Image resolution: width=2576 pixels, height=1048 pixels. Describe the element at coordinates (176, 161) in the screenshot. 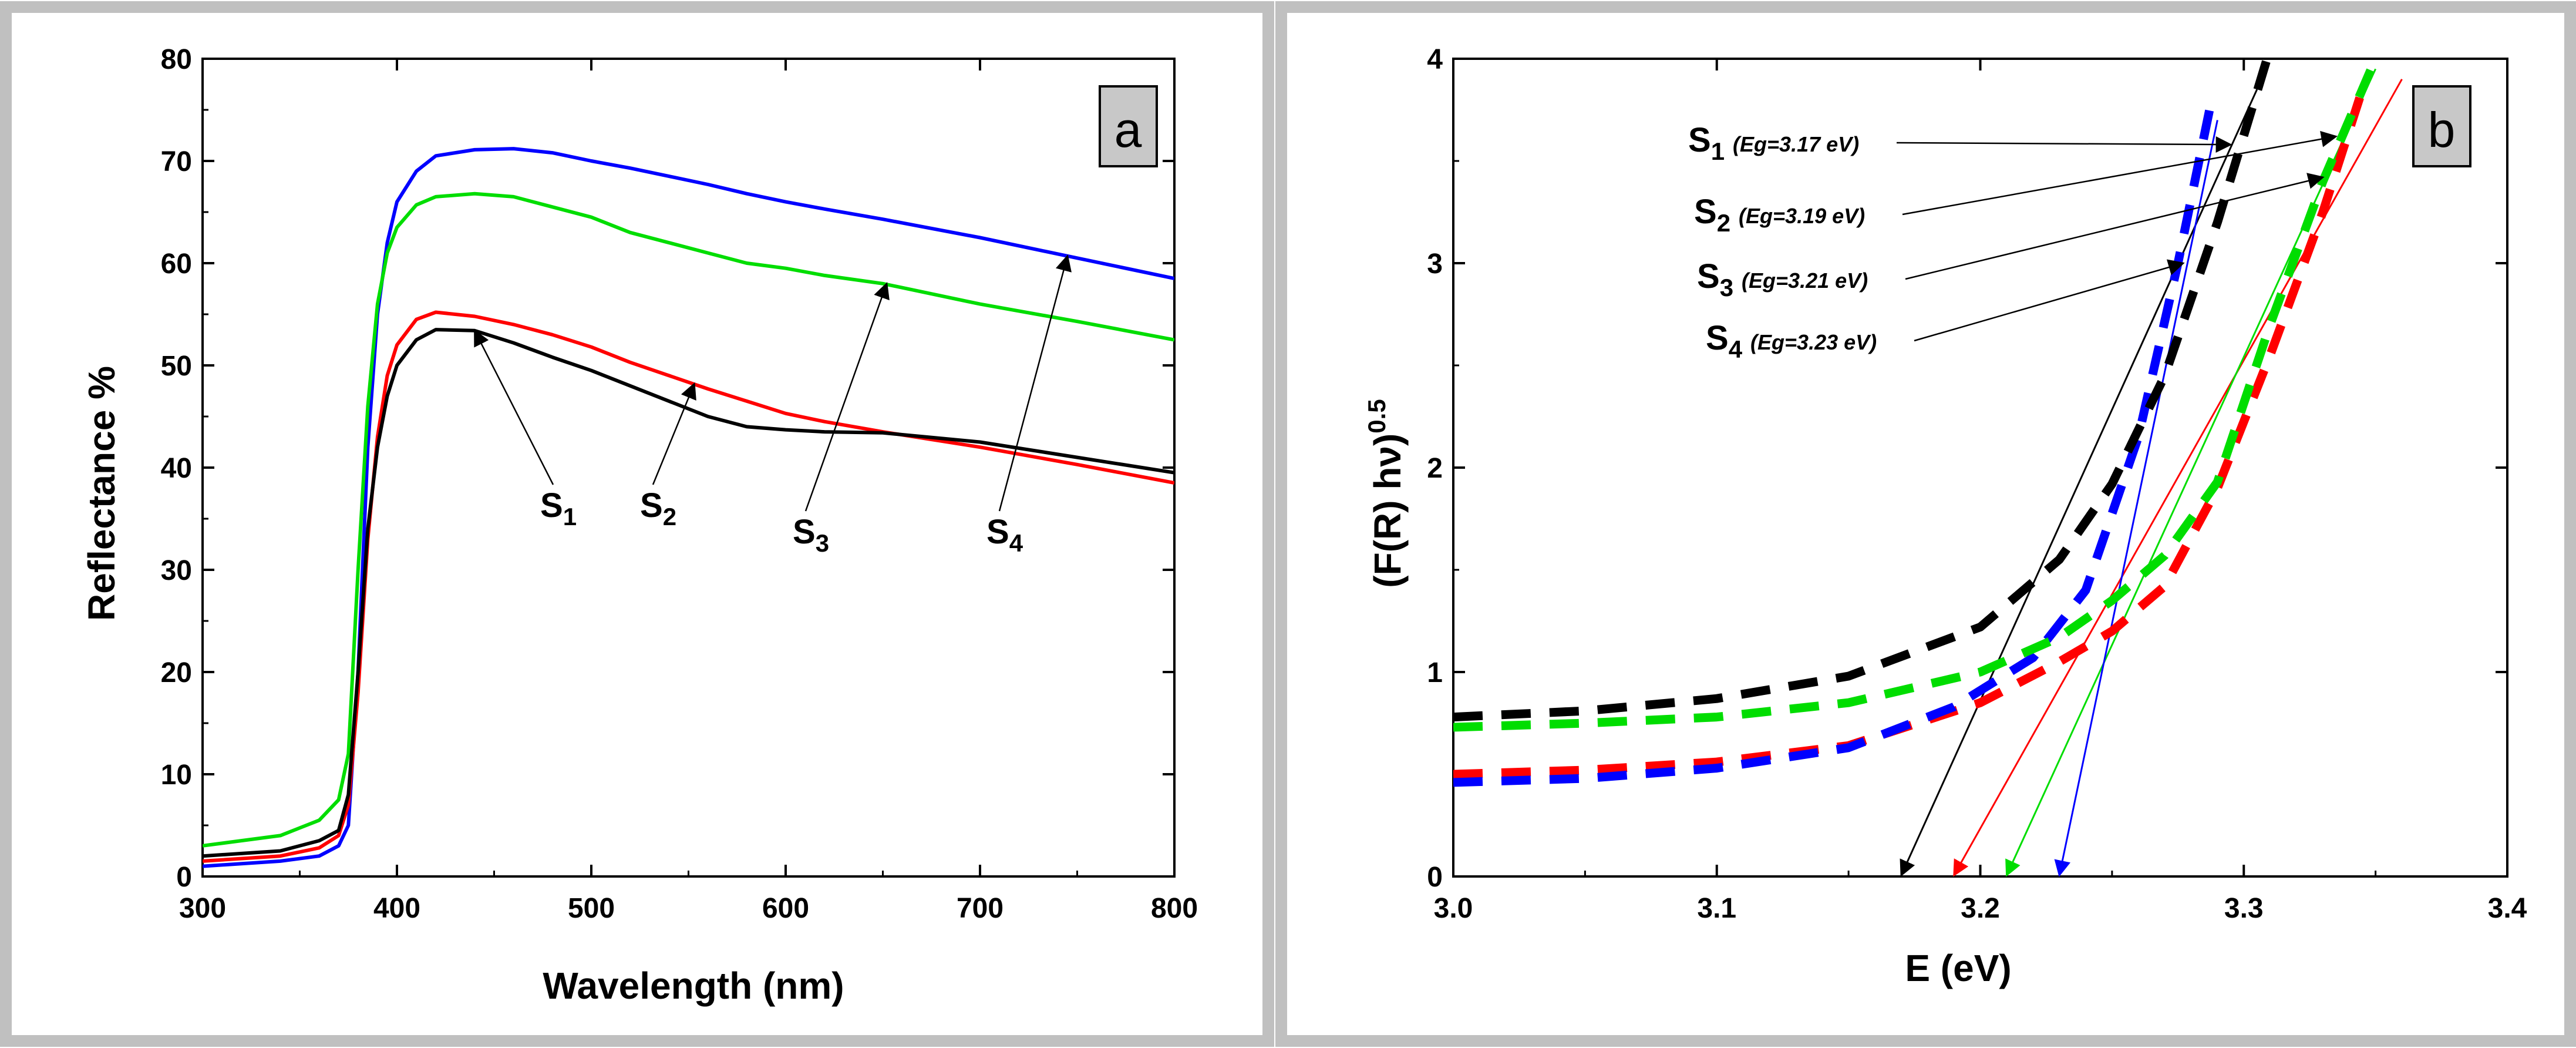

I see `panel-a-y-tick-label: 70` at that location.